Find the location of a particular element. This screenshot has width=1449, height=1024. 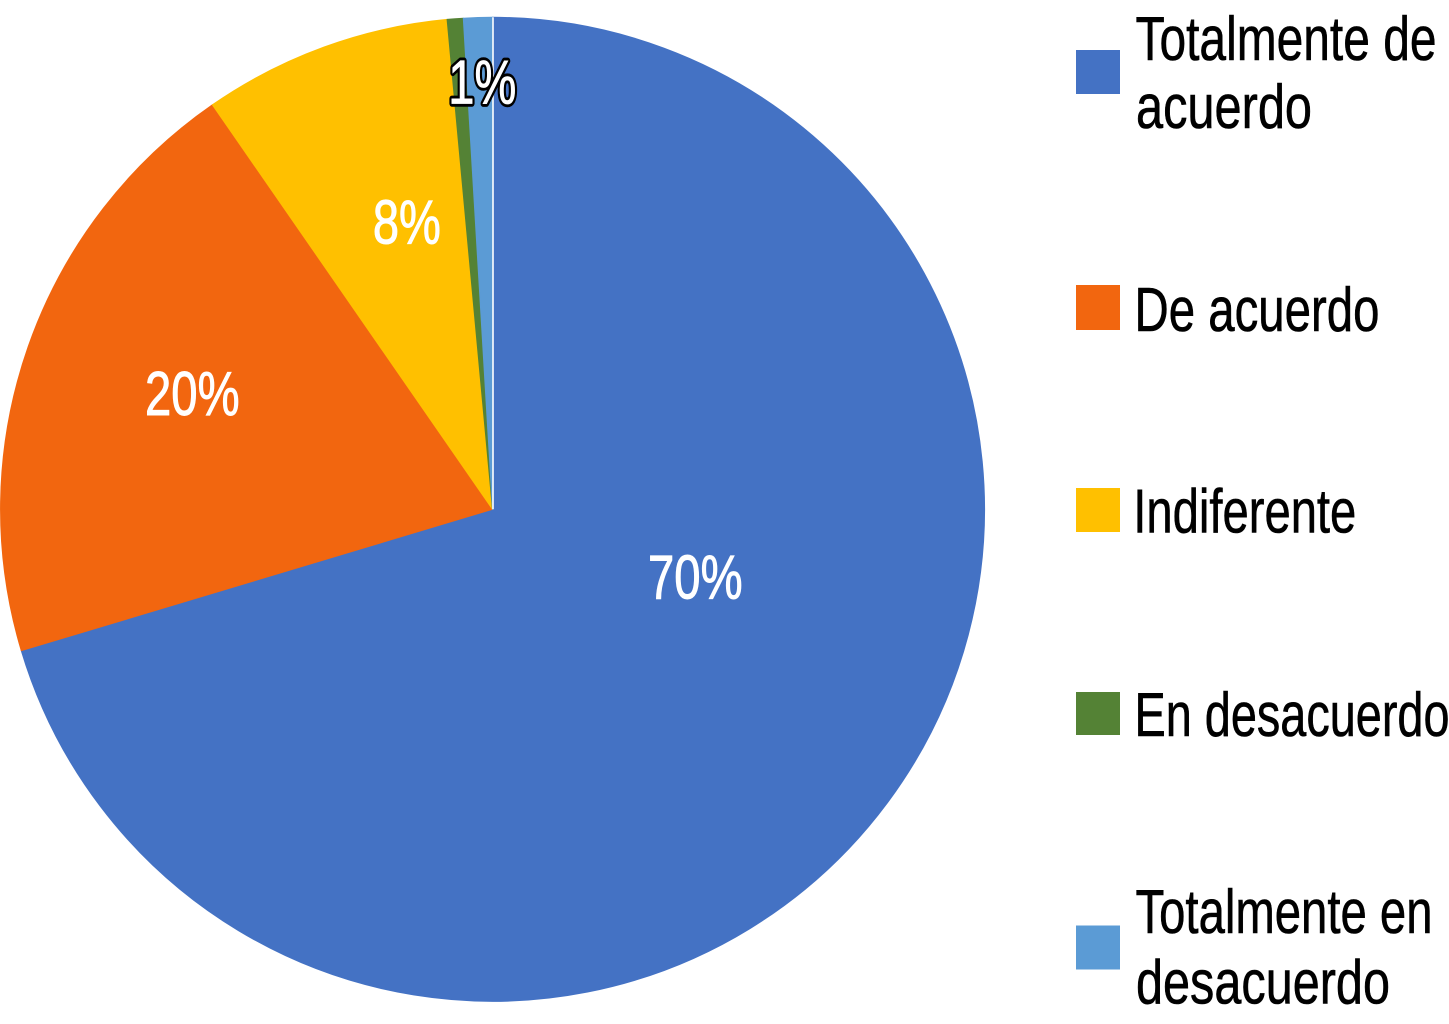

svg-text: En desacuerdo is located at coordinates (1292, 715).